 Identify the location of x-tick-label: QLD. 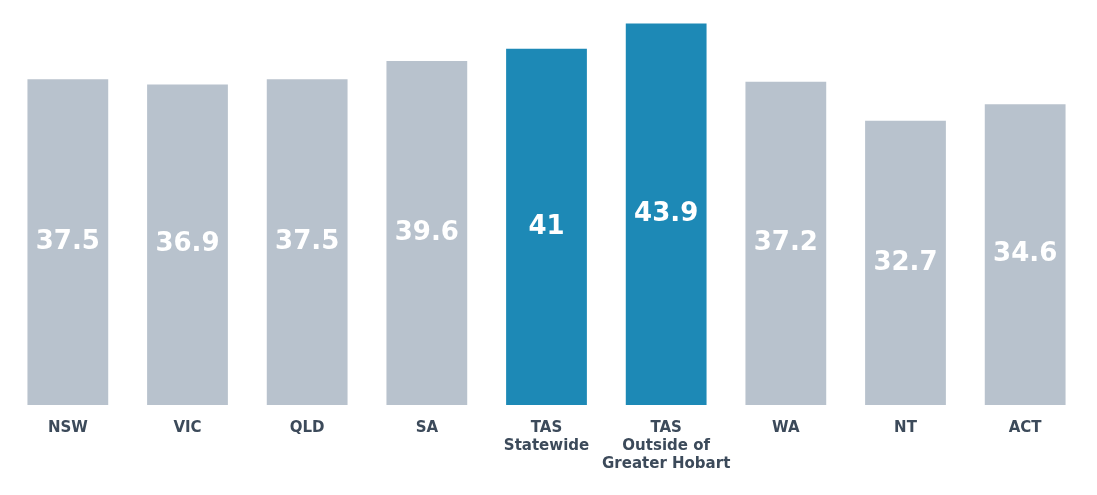
(307, 426).